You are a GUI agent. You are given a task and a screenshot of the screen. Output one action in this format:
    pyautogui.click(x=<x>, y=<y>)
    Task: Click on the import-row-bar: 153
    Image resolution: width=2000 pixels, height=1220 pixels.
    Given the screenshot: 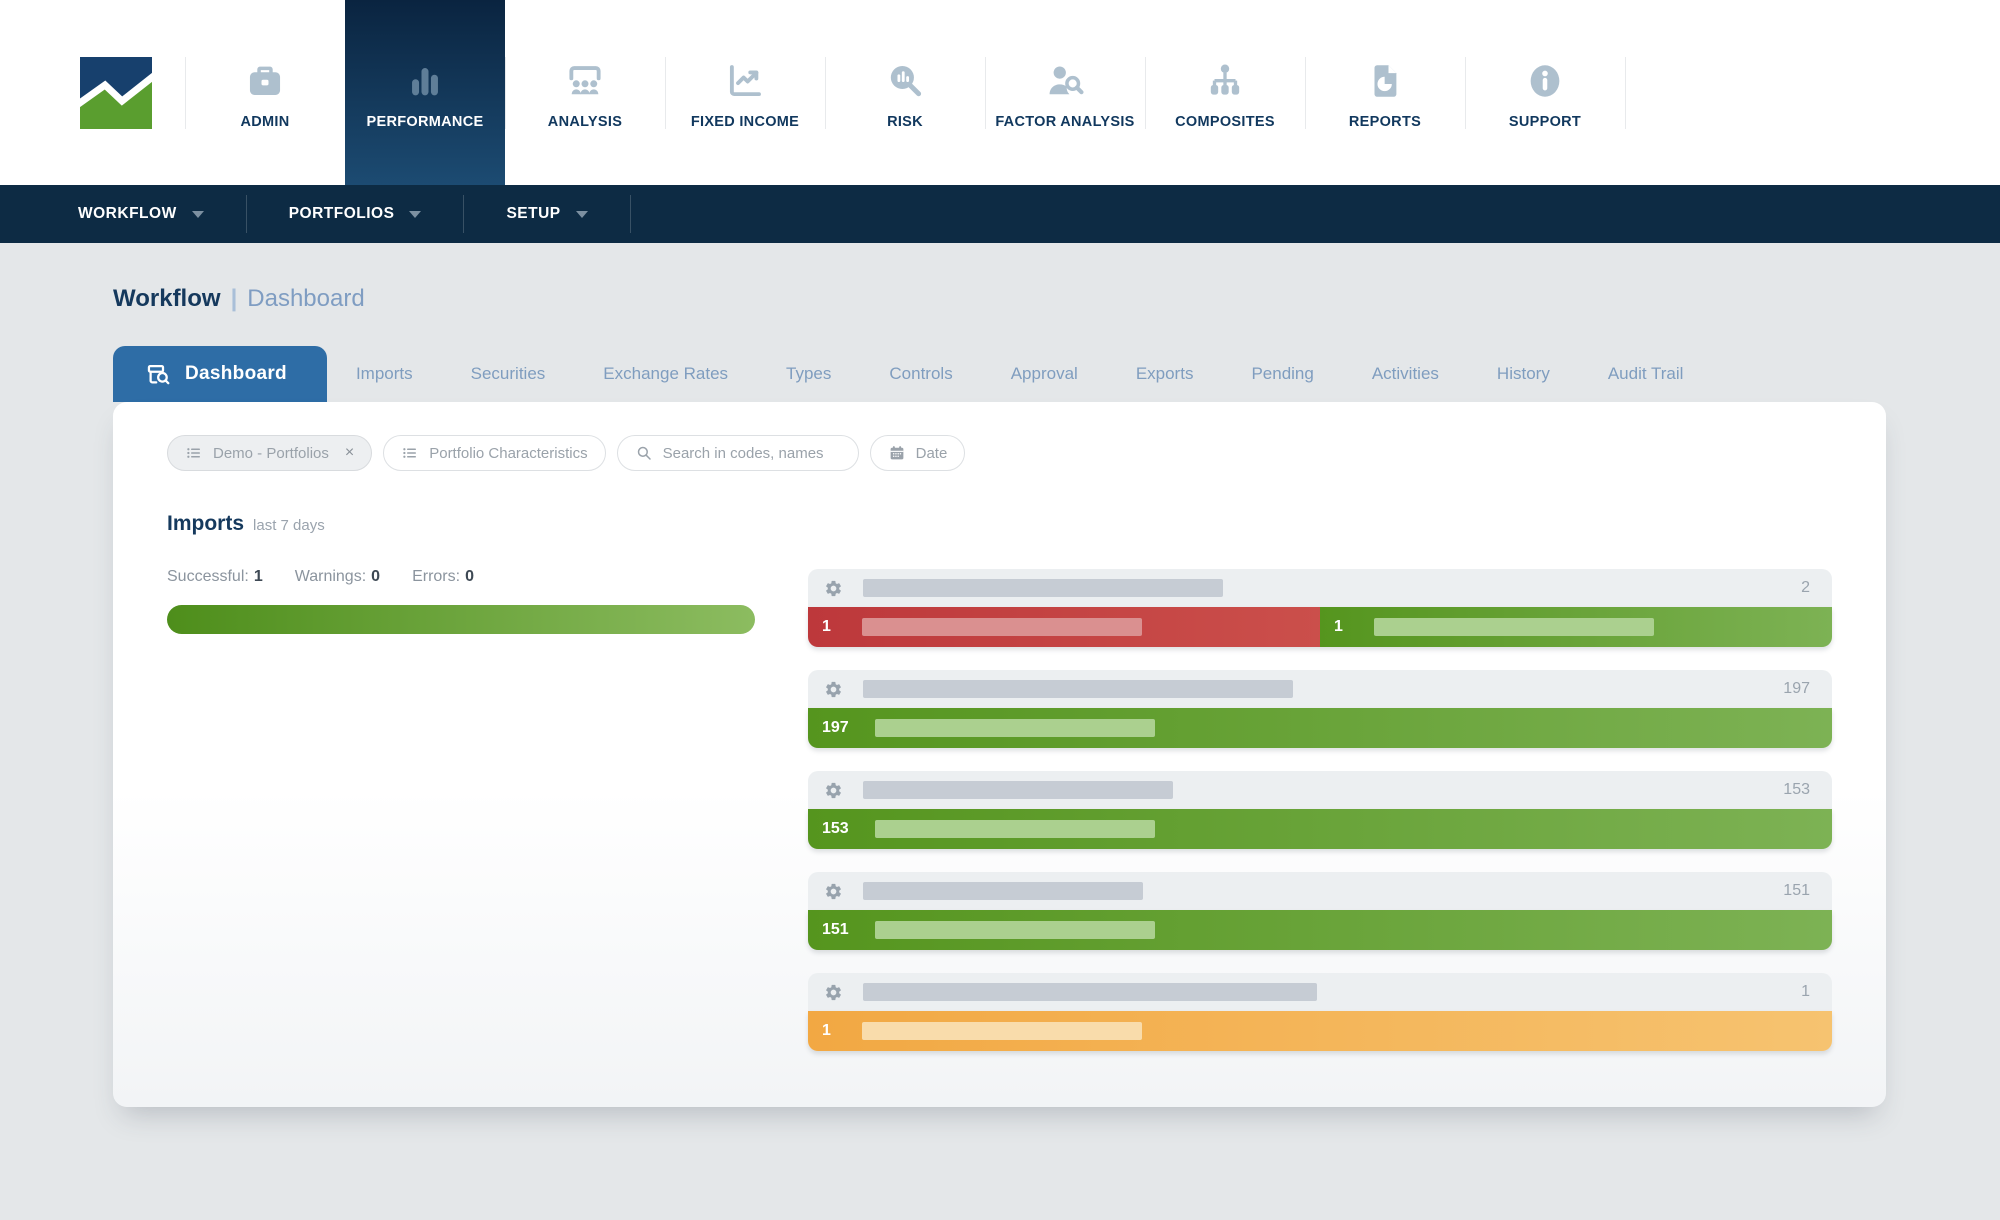 What is the action you would take?
    pyautogui.click(x=1320, y=829)
    